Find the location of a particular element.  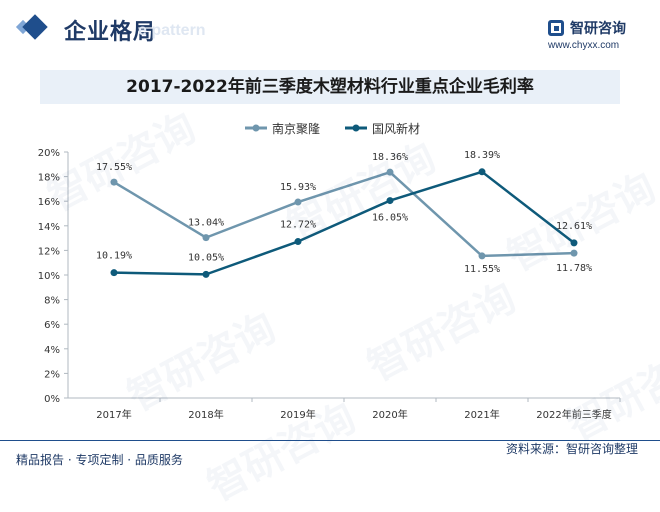

data-label: 15.93% is located at coordinates (298, 187).